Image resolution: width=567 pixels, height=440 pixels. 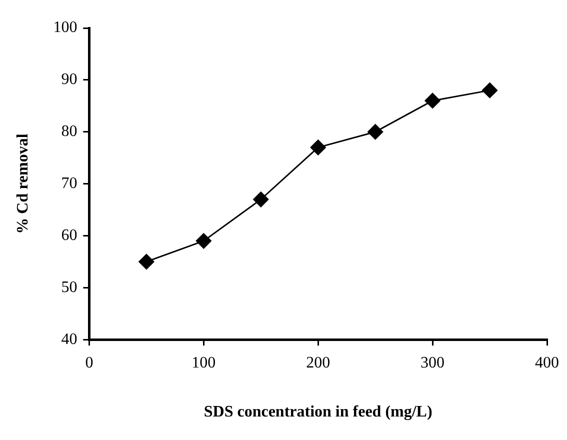 I want to click on y-axis-title: % Cd removal, so click(x=23, y=183).